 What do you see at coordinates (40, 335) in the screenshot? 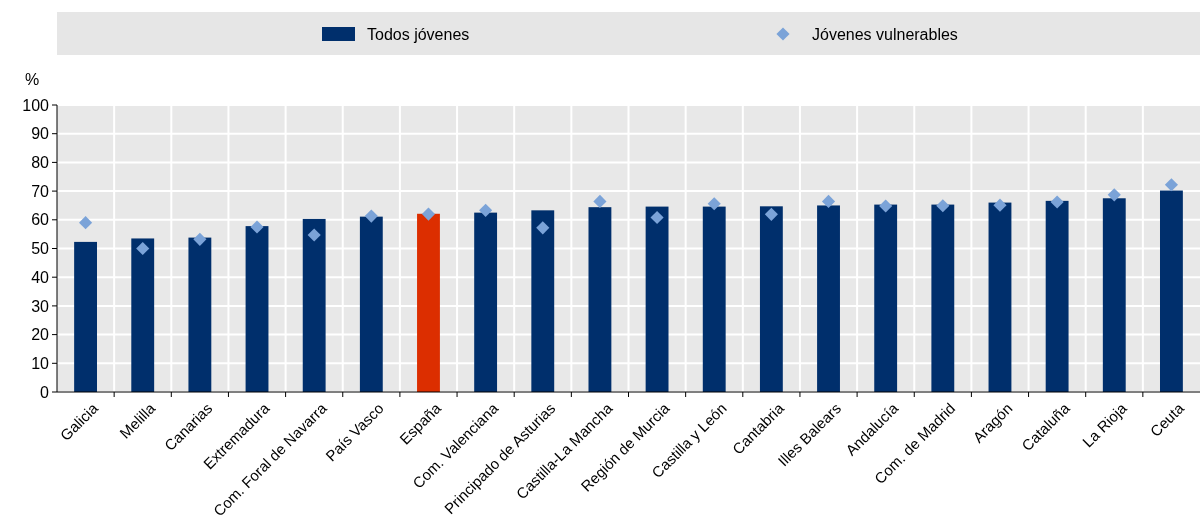
I see `y-tick-label: 20` at bounding box center [40, 335].